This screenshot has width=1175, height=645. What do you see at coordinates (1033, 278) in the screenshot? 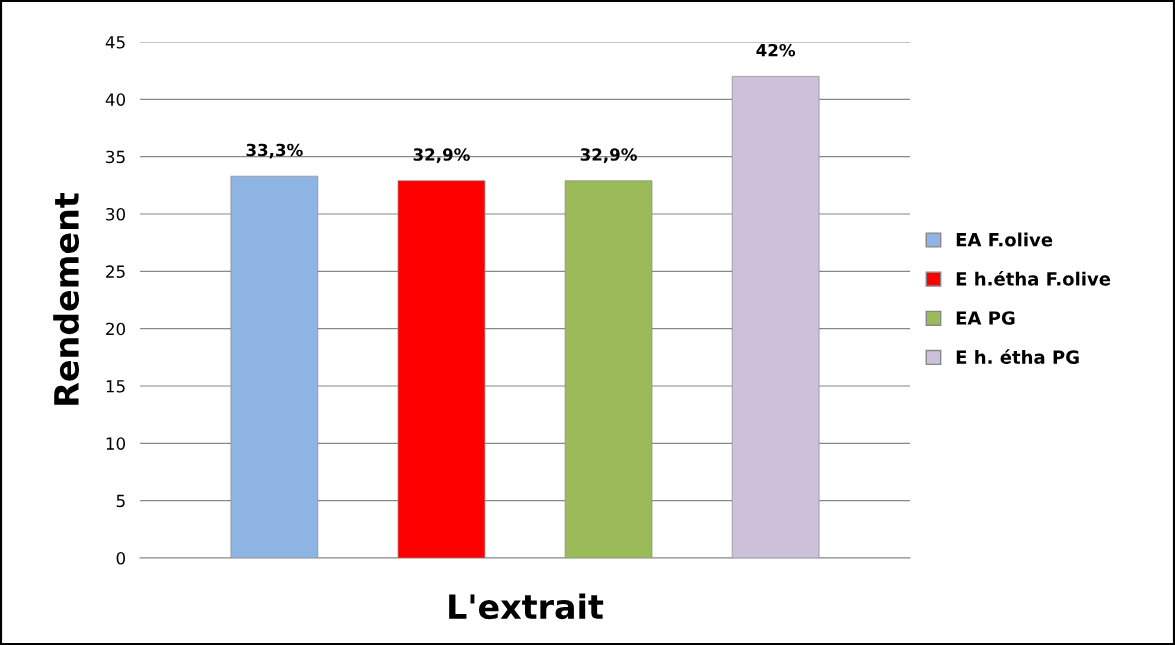
I see `legend-label: E h.étha F.olive` at bounding box center [1033, 278].